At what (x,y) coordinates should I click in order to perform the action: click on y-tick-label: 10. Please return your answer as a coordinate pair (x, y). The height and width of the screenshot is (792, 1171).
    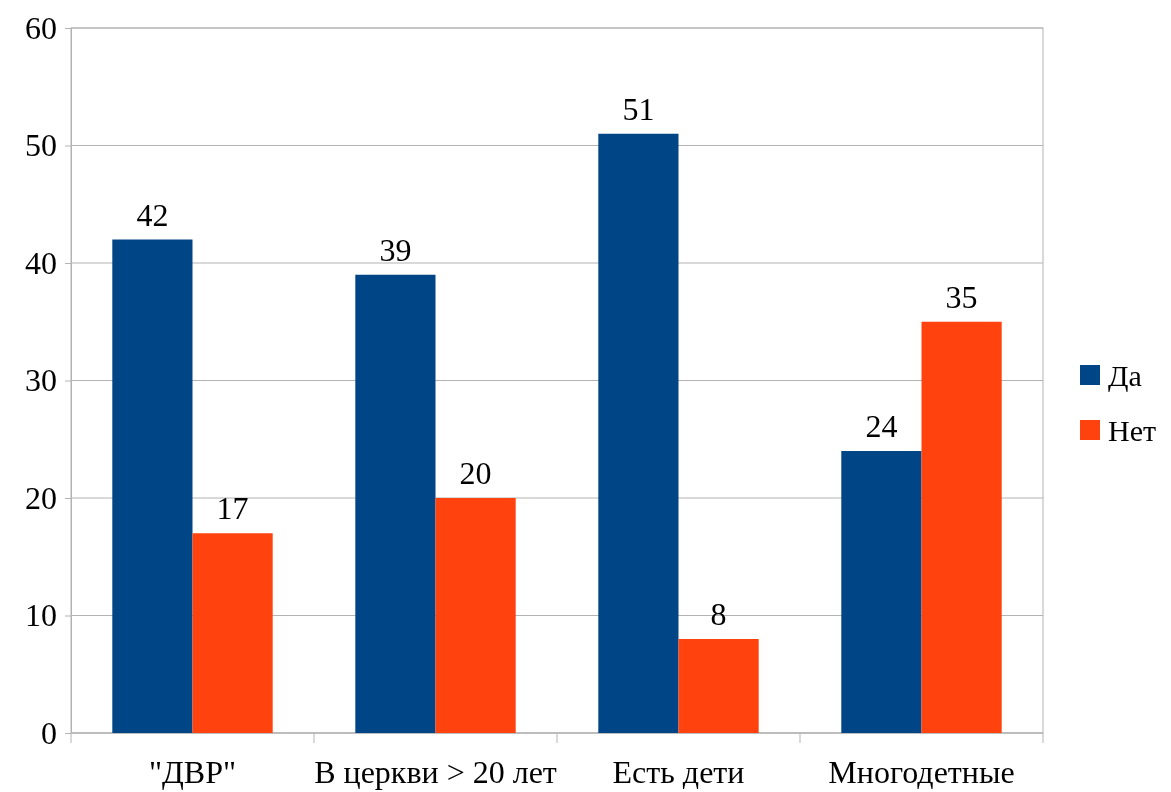
    Looking at the image, I should click on (41, 615).